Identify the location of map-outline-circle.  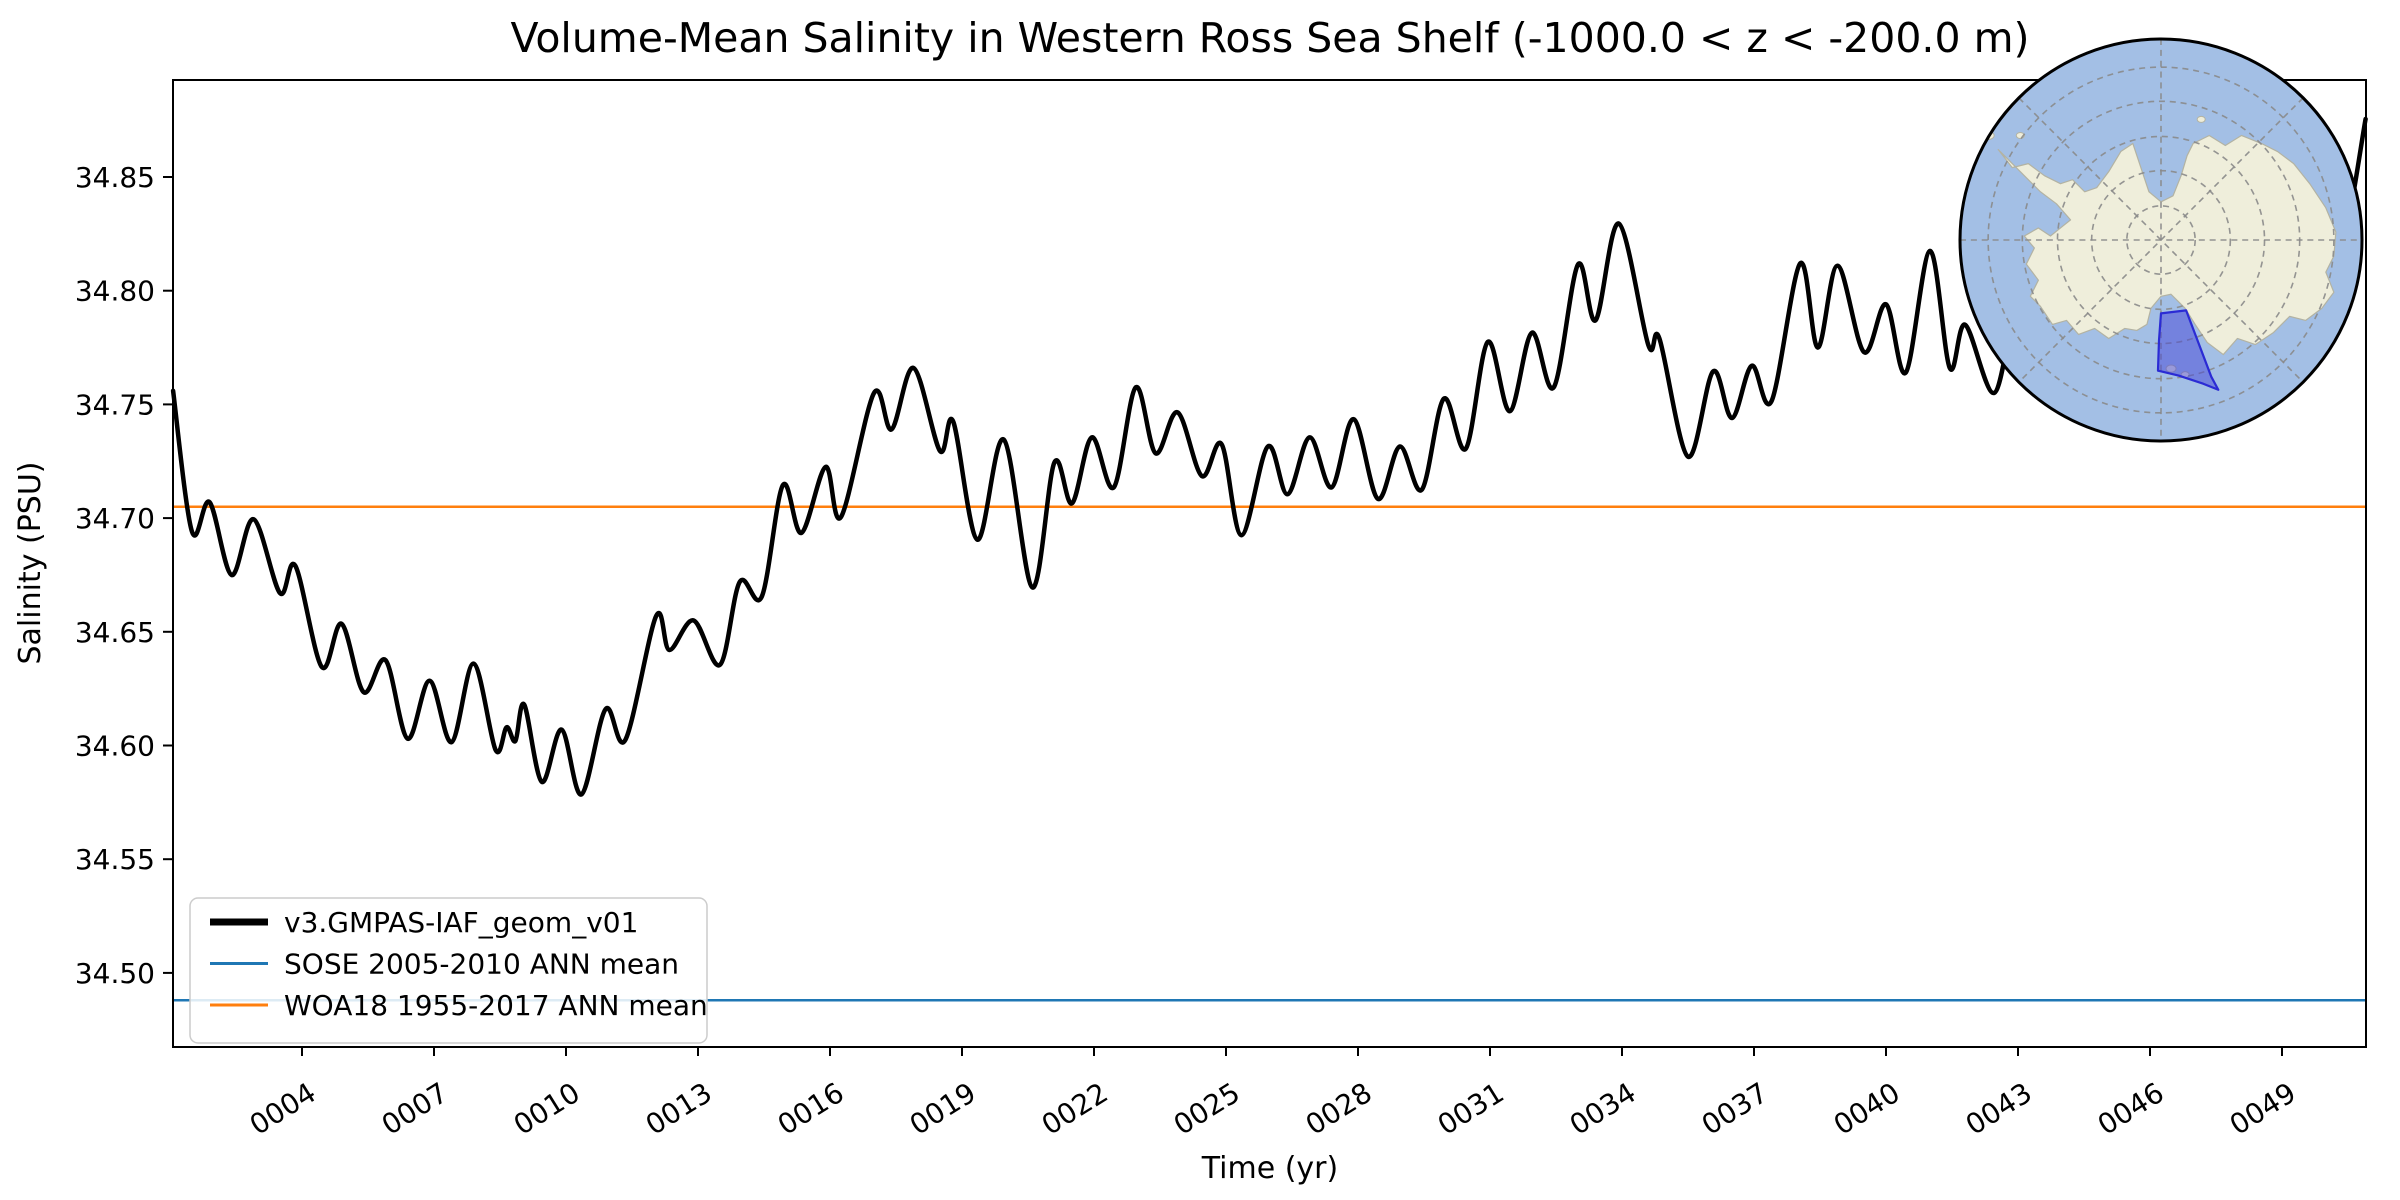
(2161, 240).